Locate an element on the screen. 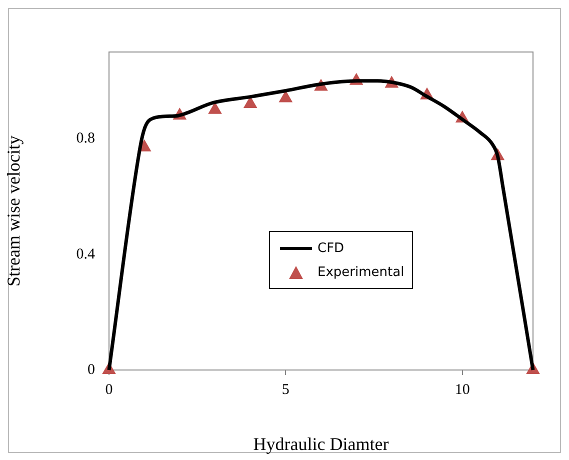  x-tick-label: 0 is located at coordinates (109, 390).